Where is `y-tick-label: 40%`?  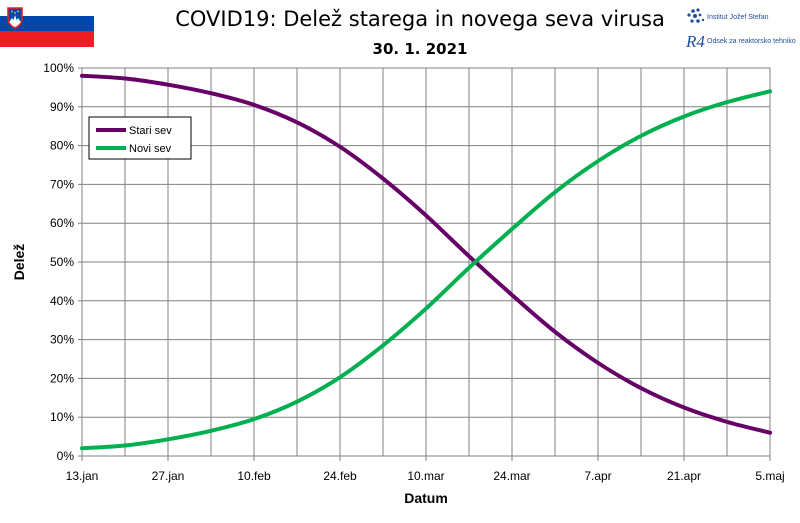 y-tick-label: 40% is located at coordinates (62, 301).